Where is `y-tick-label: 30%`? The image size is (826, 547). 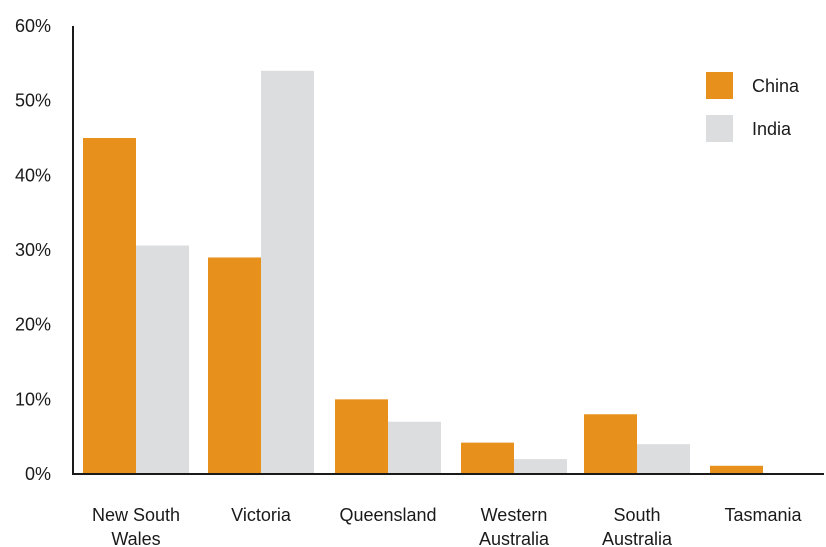
y-tick-label: 30% is located at coordinates (33, 250).